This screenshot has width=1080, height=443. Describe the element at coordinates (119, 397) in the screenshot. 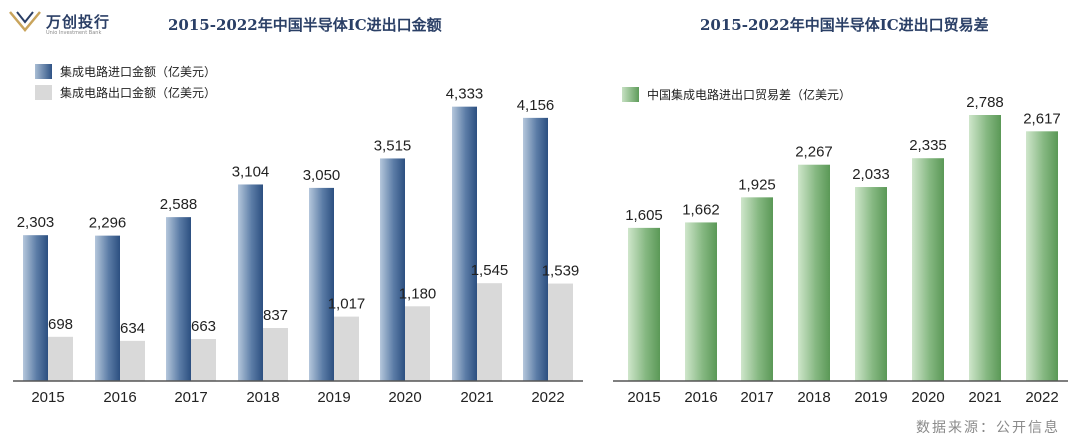

I see `x-tick-left-2016: 2016` at that location.